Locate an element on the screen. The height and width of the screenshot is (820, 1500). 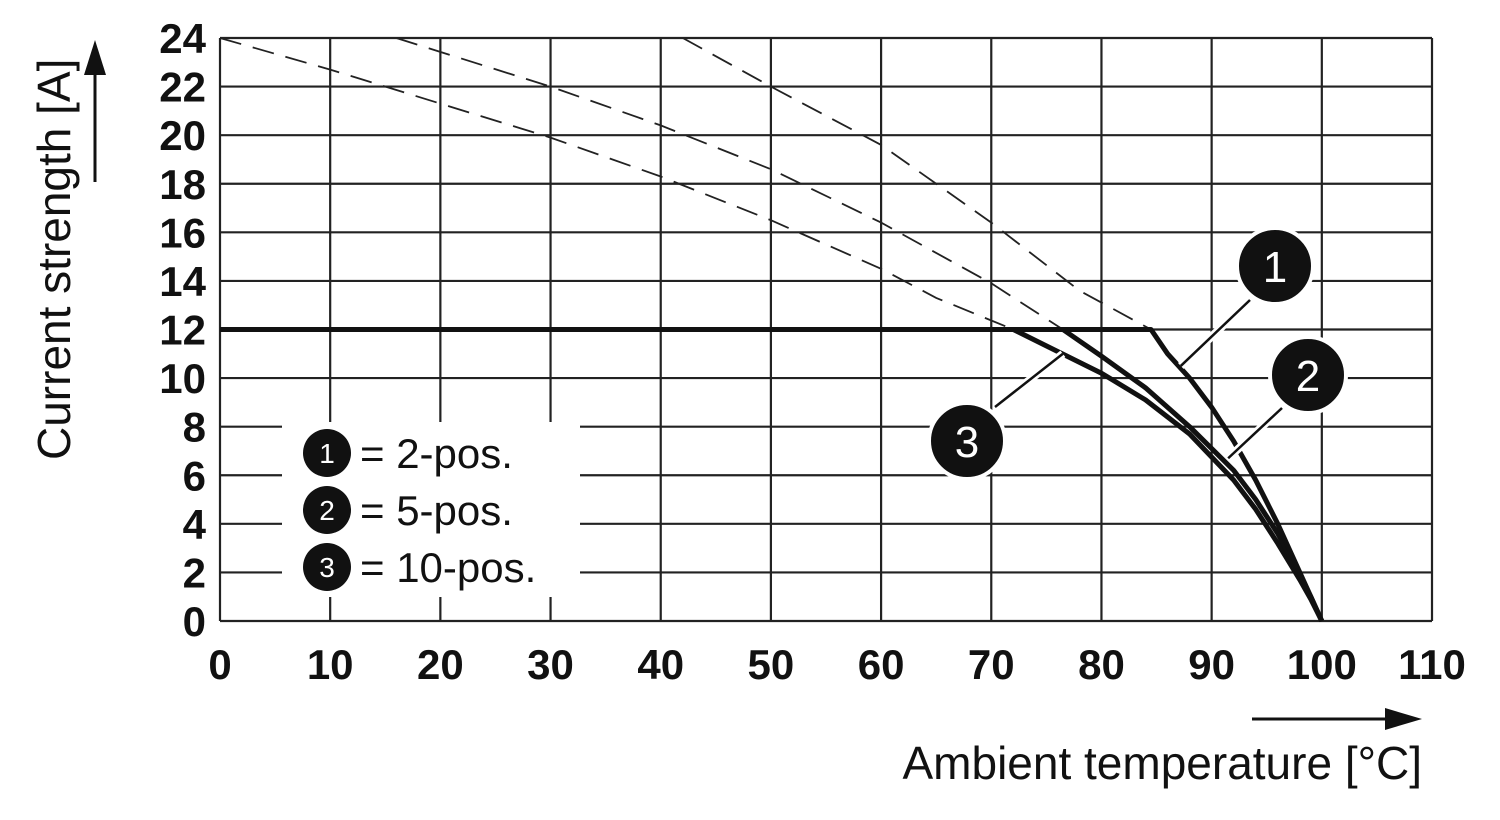
y-axis-title: Current strength [A] is located at coordinates (54, 259).